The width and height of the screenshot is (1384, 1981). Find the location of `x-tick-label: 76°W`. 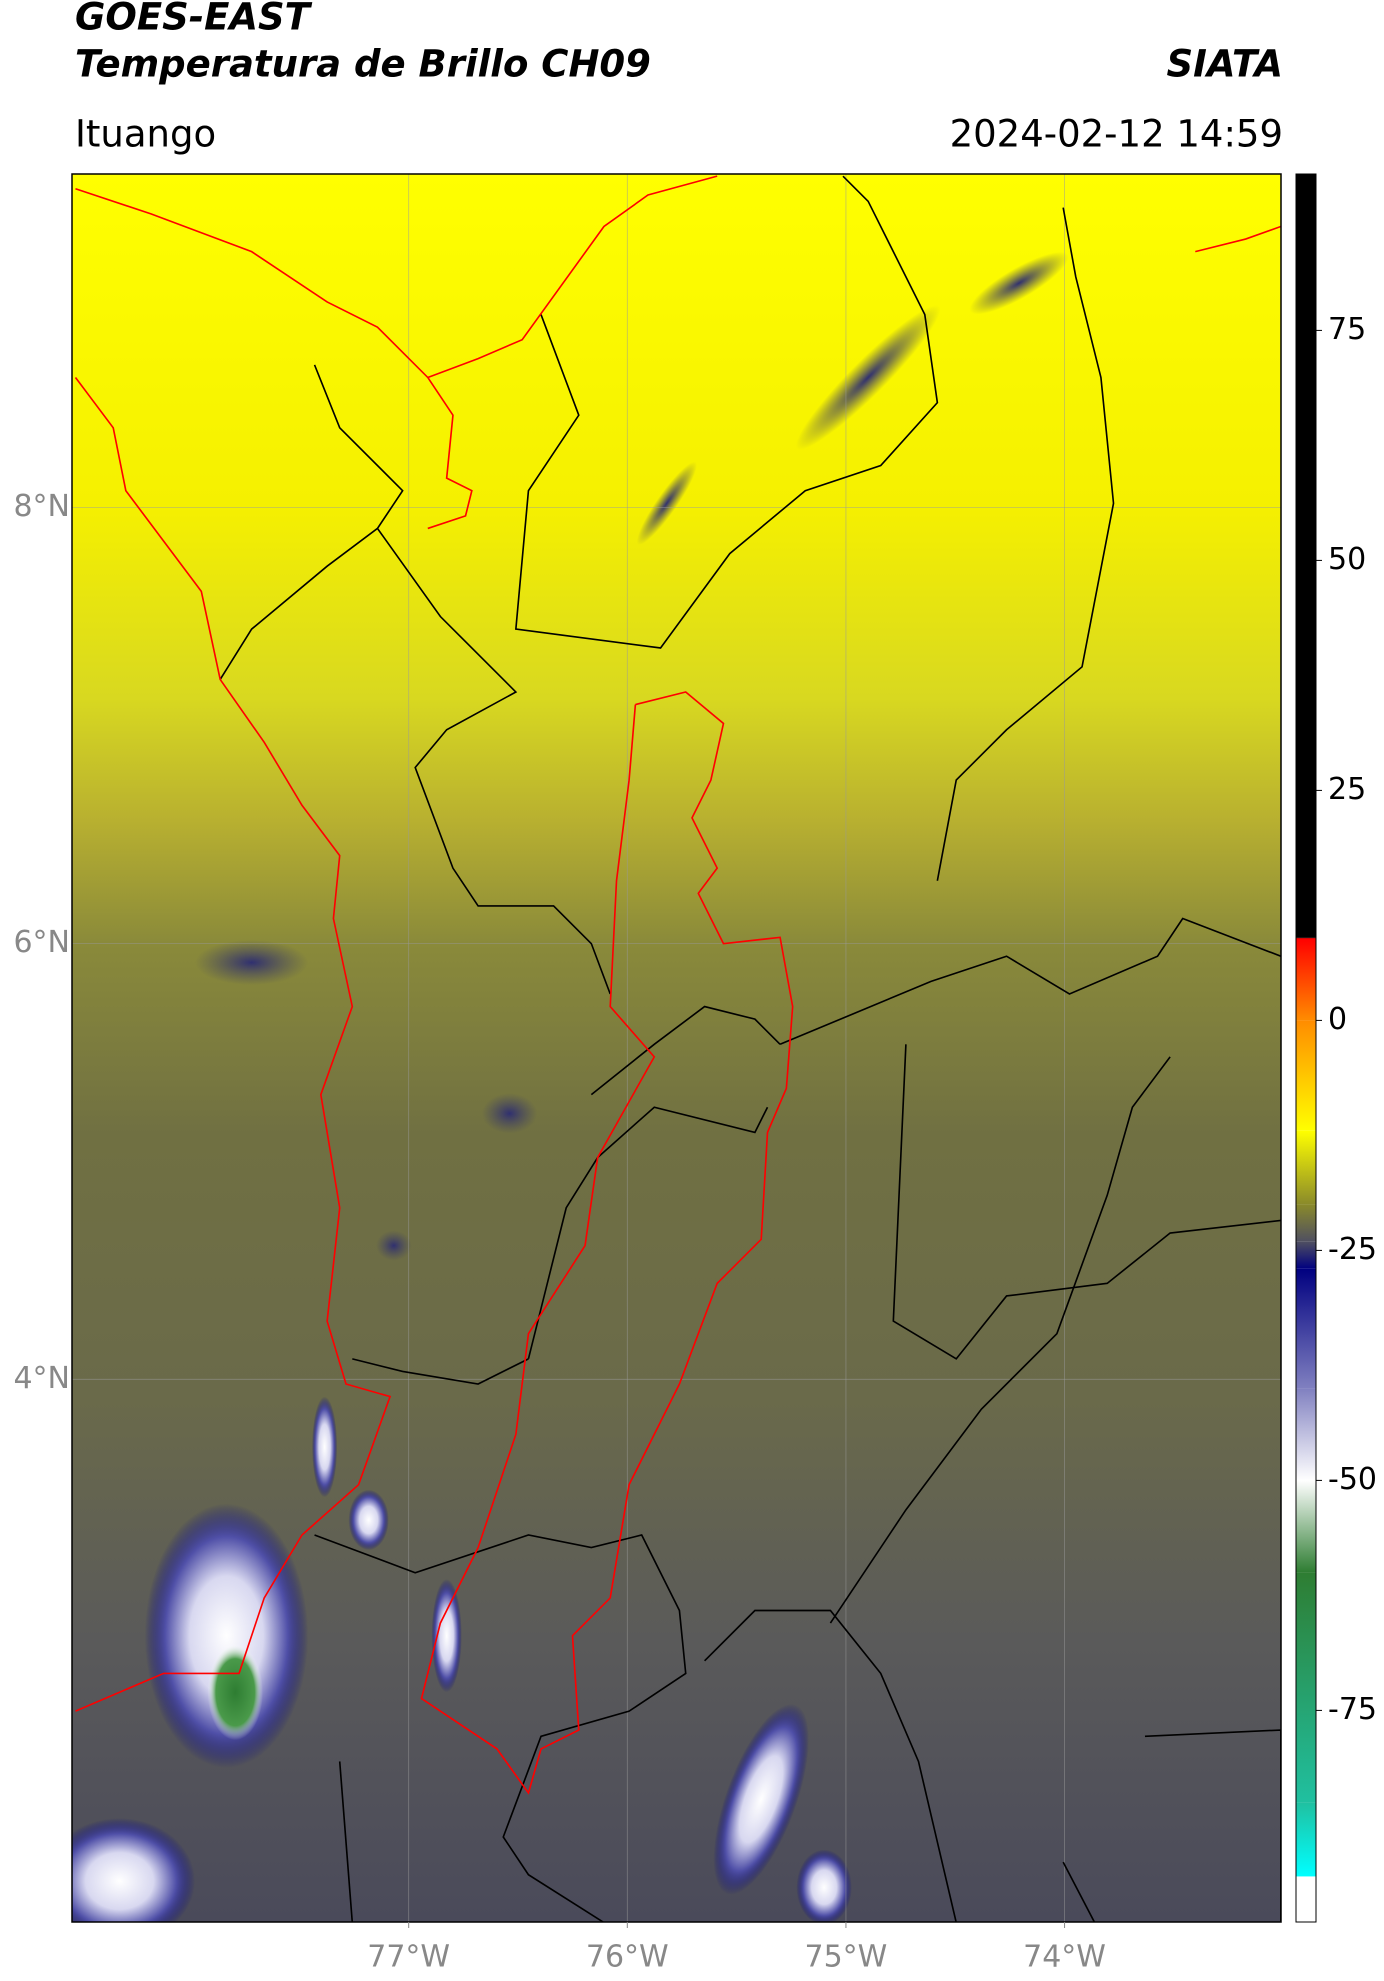

x-tick-label: 76°W is located at coordinates (627, 1957).